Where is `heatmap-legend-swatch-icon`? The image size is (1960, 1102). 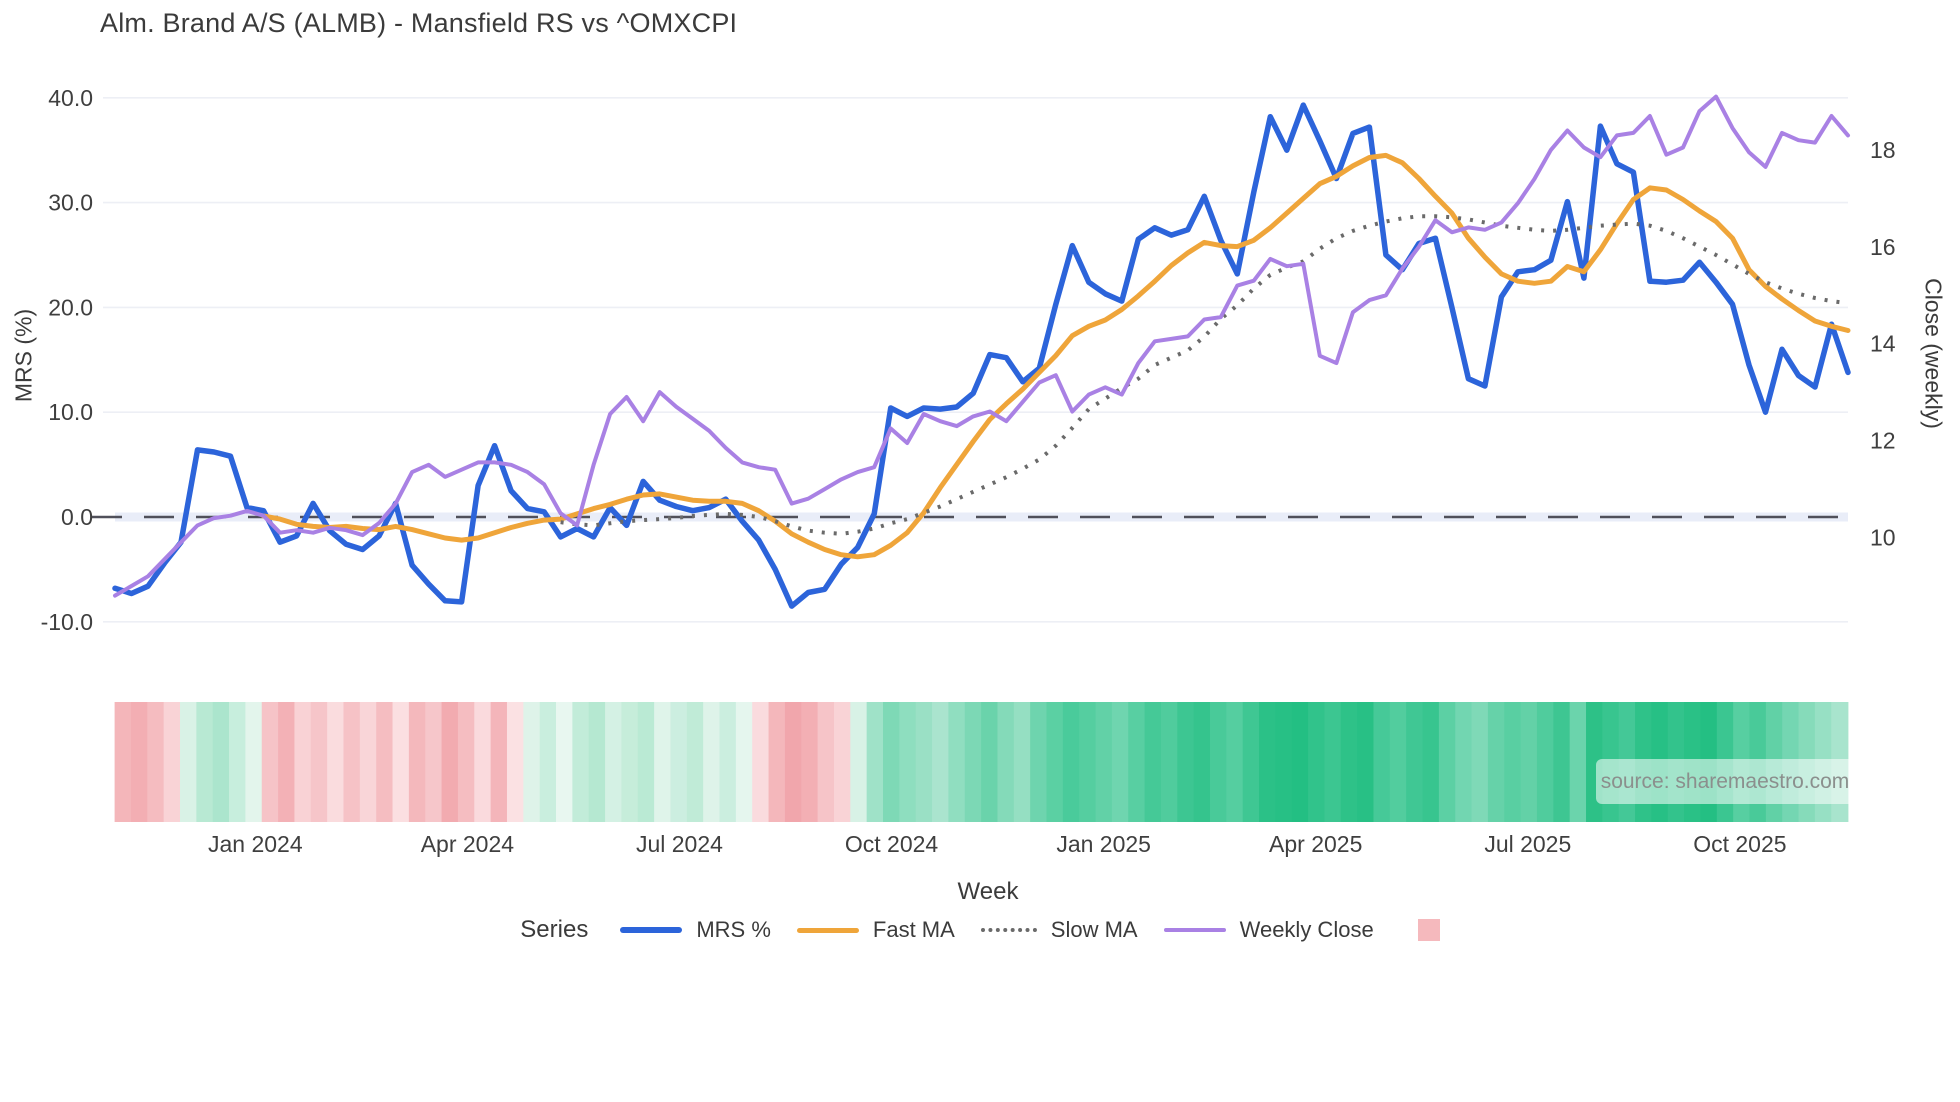
heatmap-legend-swatch-icon is located at coordinates (1428, 930).